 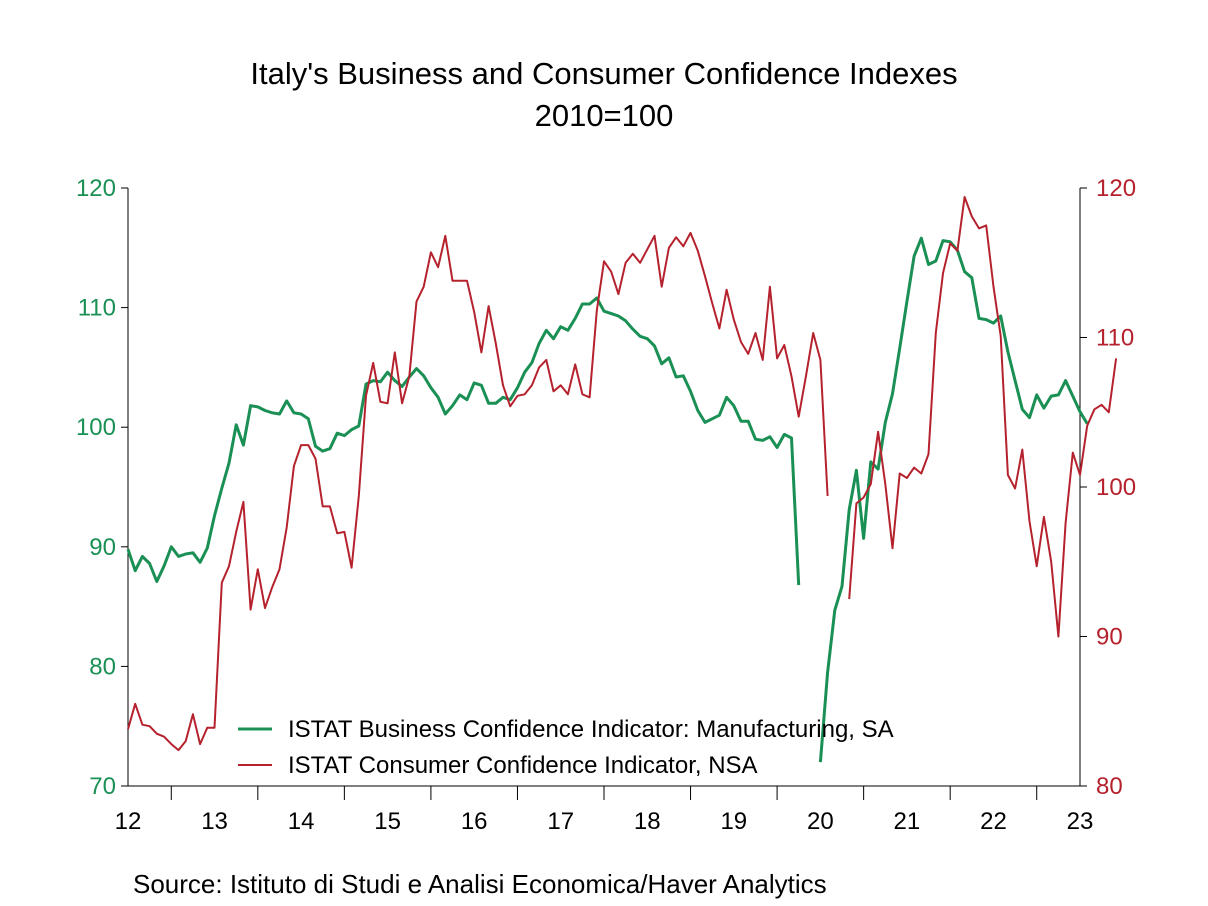 What do you see at coordinates (102, 547) in the screenshot?
I see `left-tick-label: 90` at bounding box center [102, 547].